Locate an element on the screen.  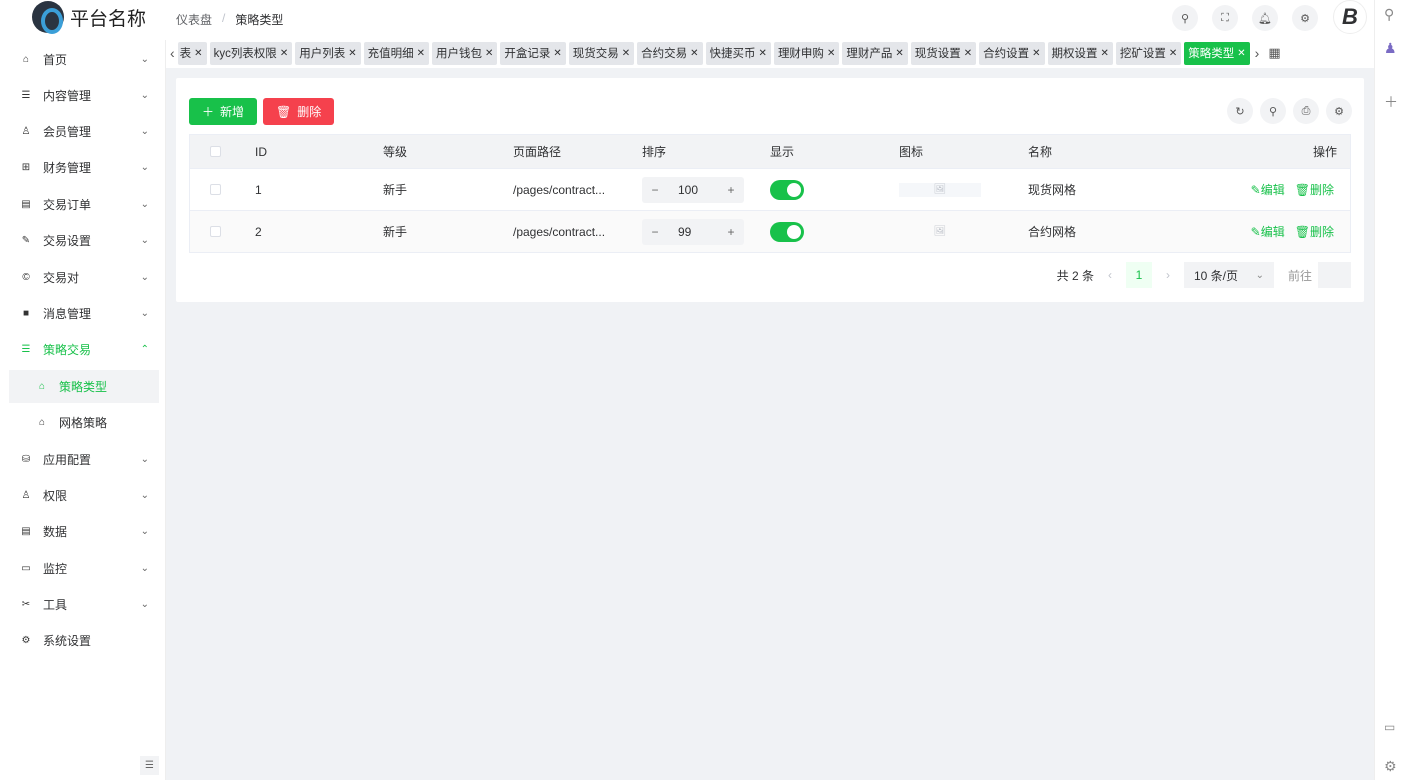
tab-7: 合约交易 ✕ is located at coordinates (670, 53).